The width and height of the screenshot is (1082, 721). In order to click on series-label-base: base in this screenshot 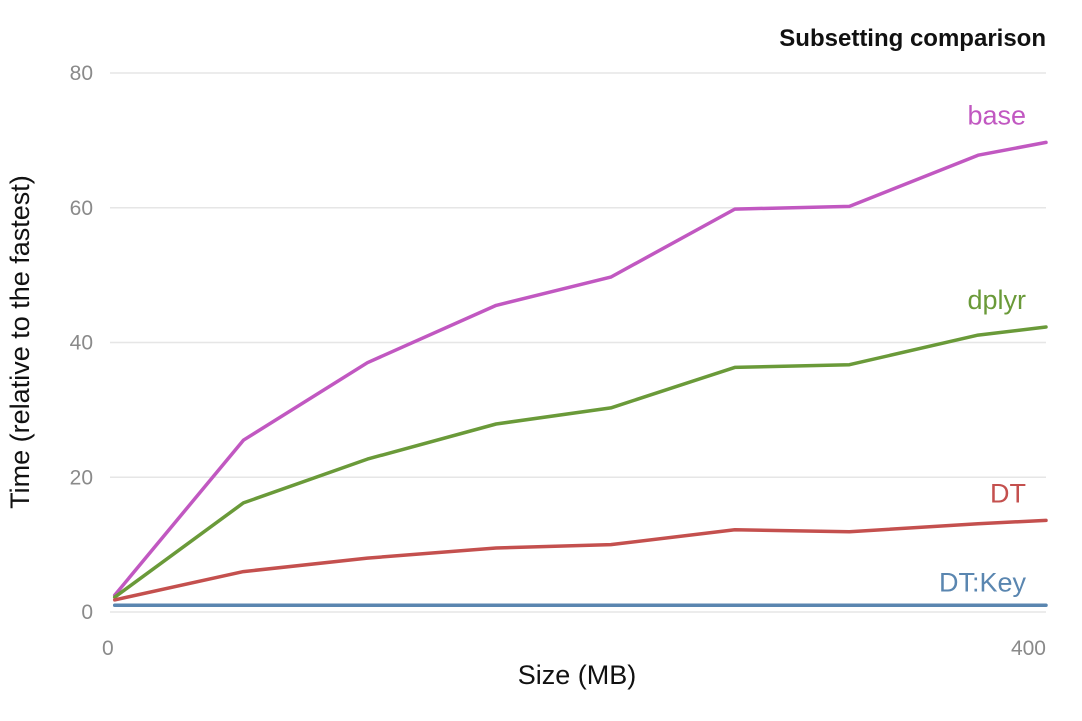, I will do `click(996, 115)`.